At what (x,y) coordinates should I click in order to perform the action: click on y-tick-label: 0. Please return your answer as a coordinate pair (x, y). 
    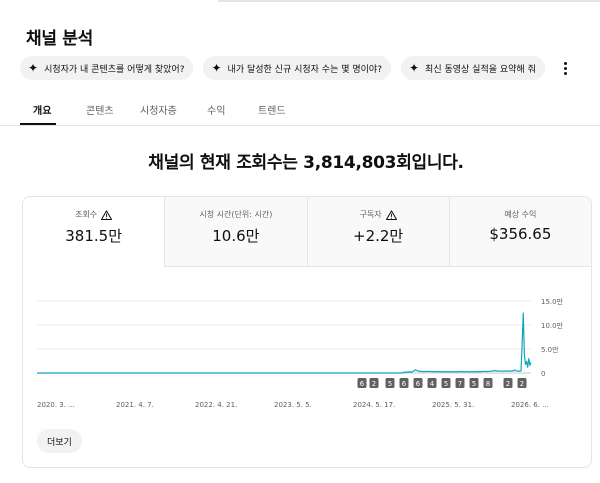
    Looking at the image, I should click on (543, 374).